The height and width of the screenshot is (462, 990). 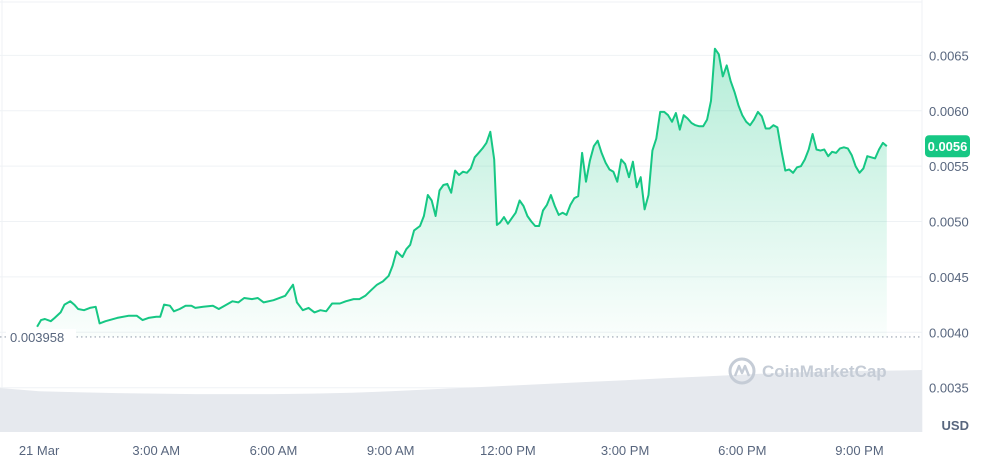 I want to click on current-price-badge: 0.0056, so click(x=947, y=146).